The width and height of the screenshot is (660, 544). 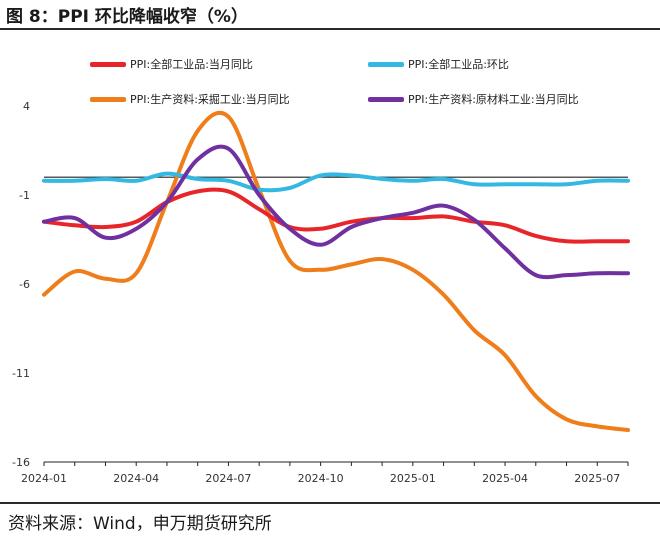 I want to click on legend-label: PPI:全部工业品:环比, so click(x=458, y=64).